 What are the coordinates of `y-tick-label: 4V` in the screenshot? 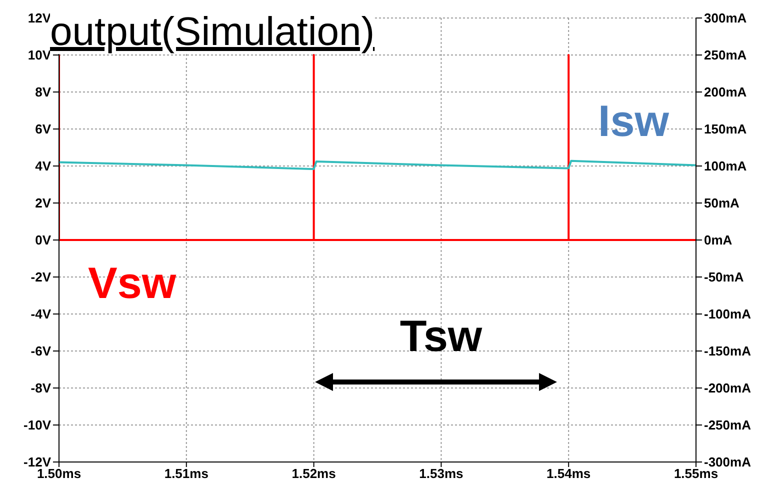 It's located at (43, 166).